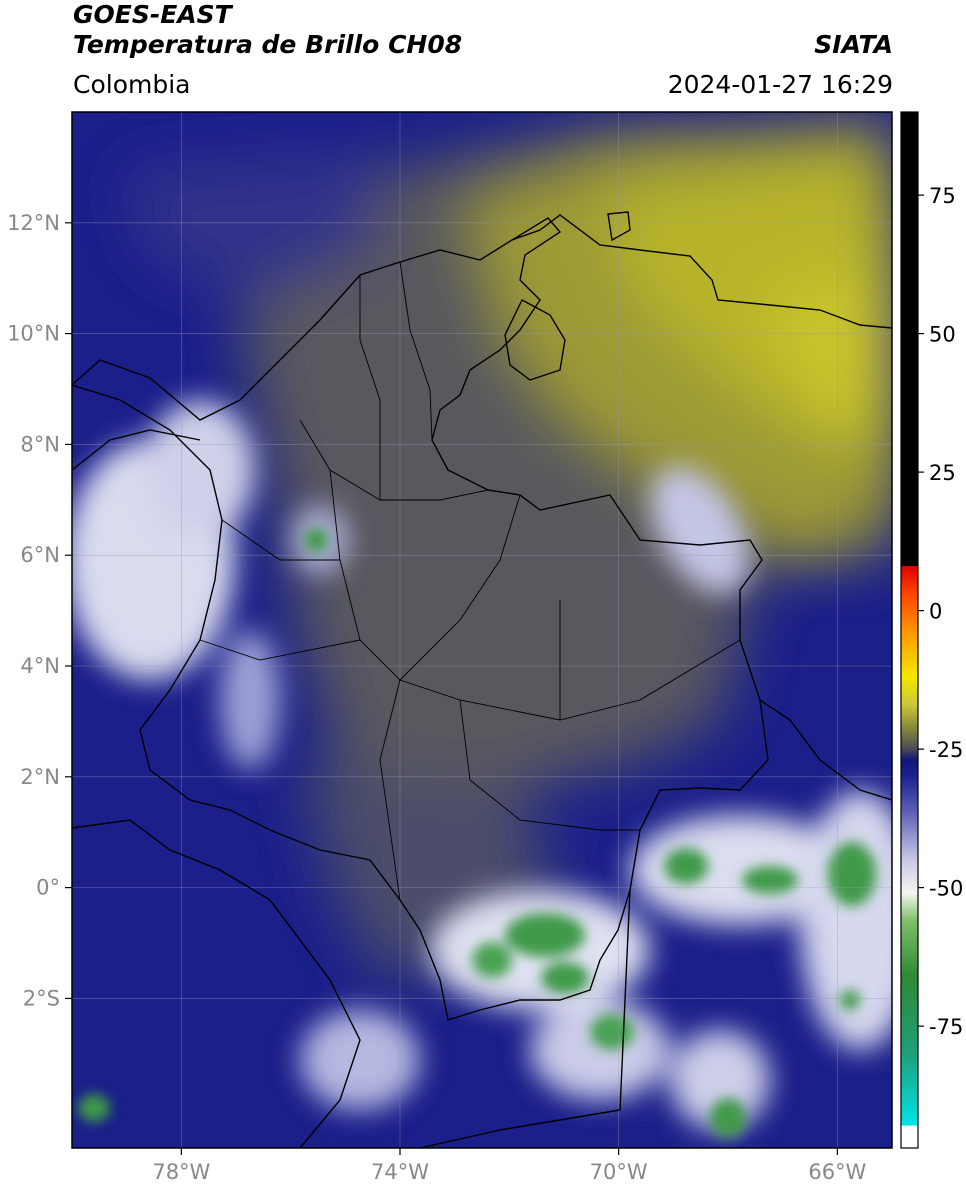 The height and width of the screenshot is (1190, 966). I want to click on lat-tick-label: 2°N, so click(40, 777).